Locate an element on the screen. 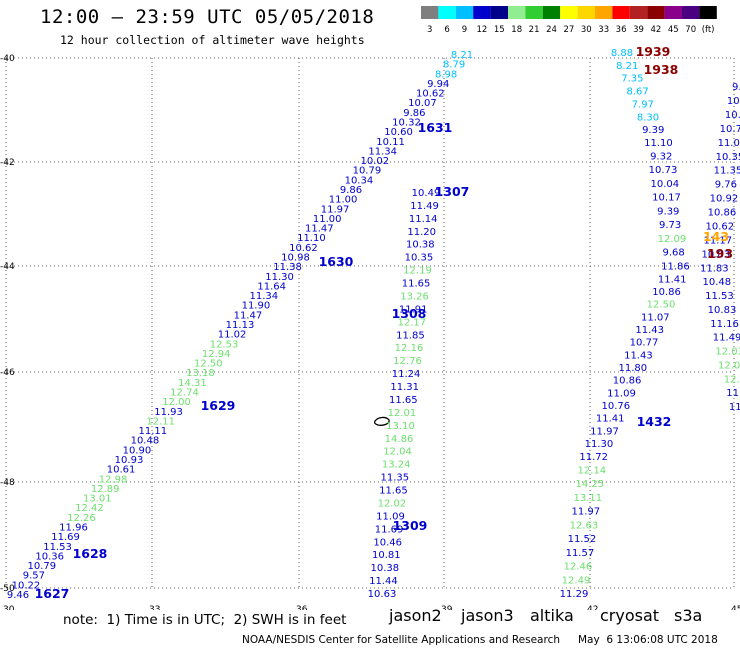 This screenshot has height=650, width=740. wave-height-value: 11.07 is located at coordinates (655, 317).